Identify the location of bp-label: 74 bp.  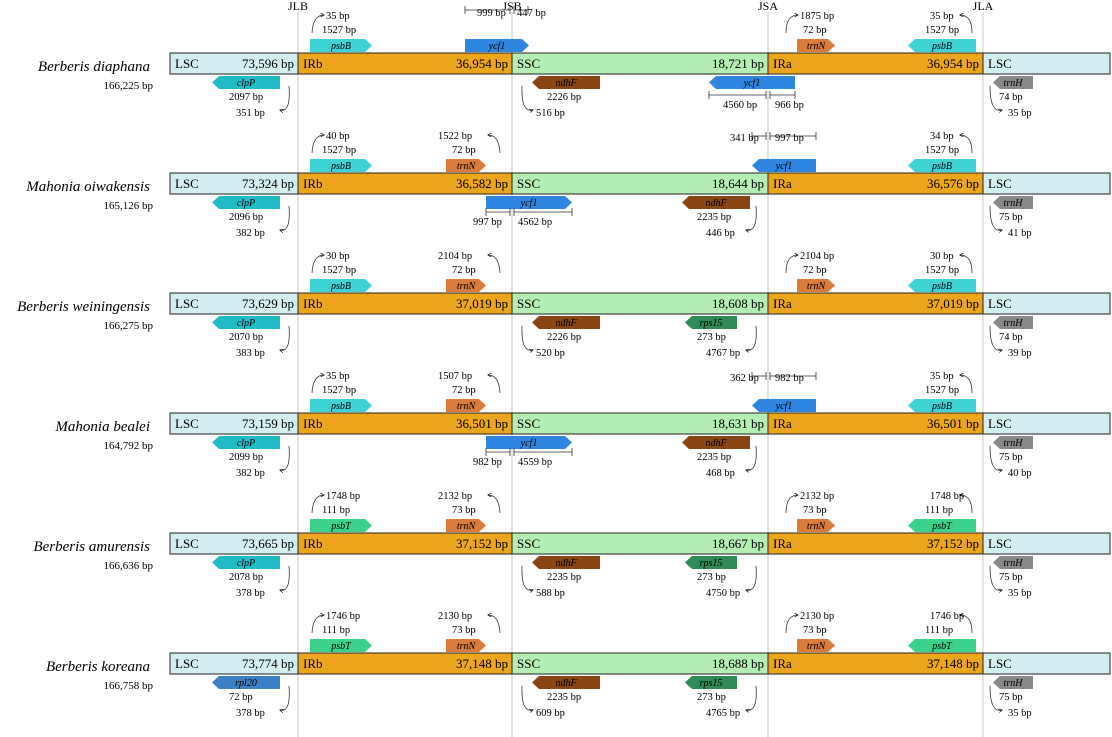
(1011, 337).